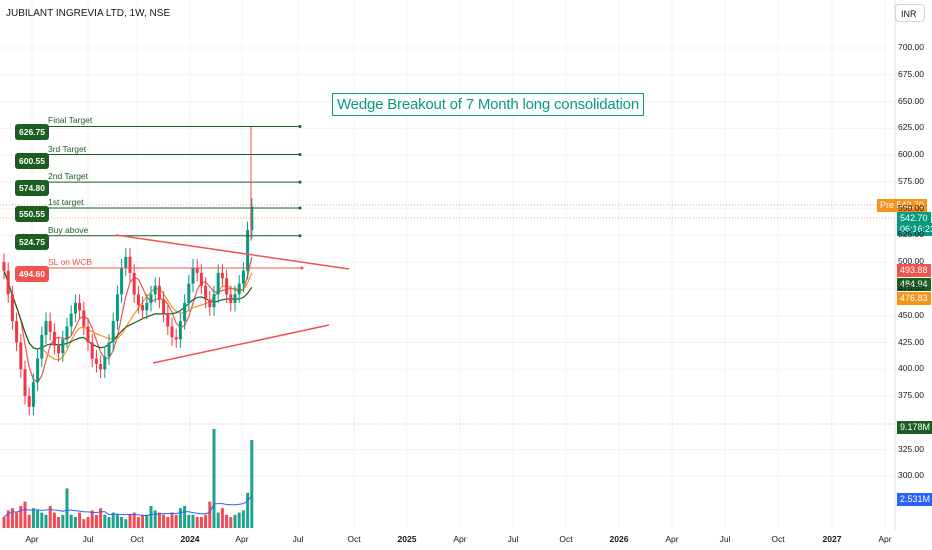 The height and width of the screenshot is (550, 932). I want to click on price-axis-tick: 575.00, so click(911, 180).